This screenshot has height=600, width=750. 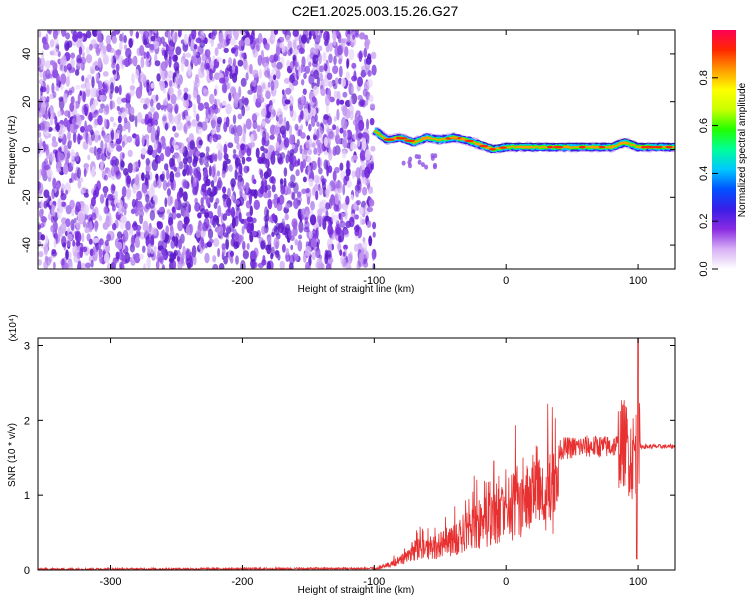 I want to click on colorbar-tick-label: 0.0, so click(x=704, y=268).